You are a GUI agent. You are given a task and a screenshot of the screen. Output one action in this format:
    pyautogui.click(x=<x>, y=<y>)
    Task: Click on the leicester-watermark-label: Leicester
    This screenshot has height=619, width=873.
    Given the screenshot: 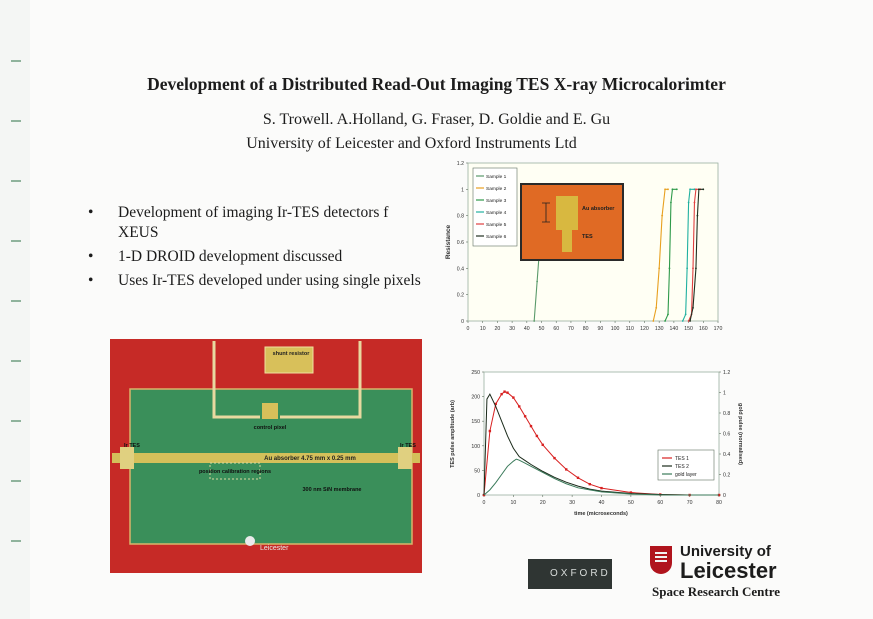 What is the action you would take?
    pyautogui.click(x=274, y=548)
    